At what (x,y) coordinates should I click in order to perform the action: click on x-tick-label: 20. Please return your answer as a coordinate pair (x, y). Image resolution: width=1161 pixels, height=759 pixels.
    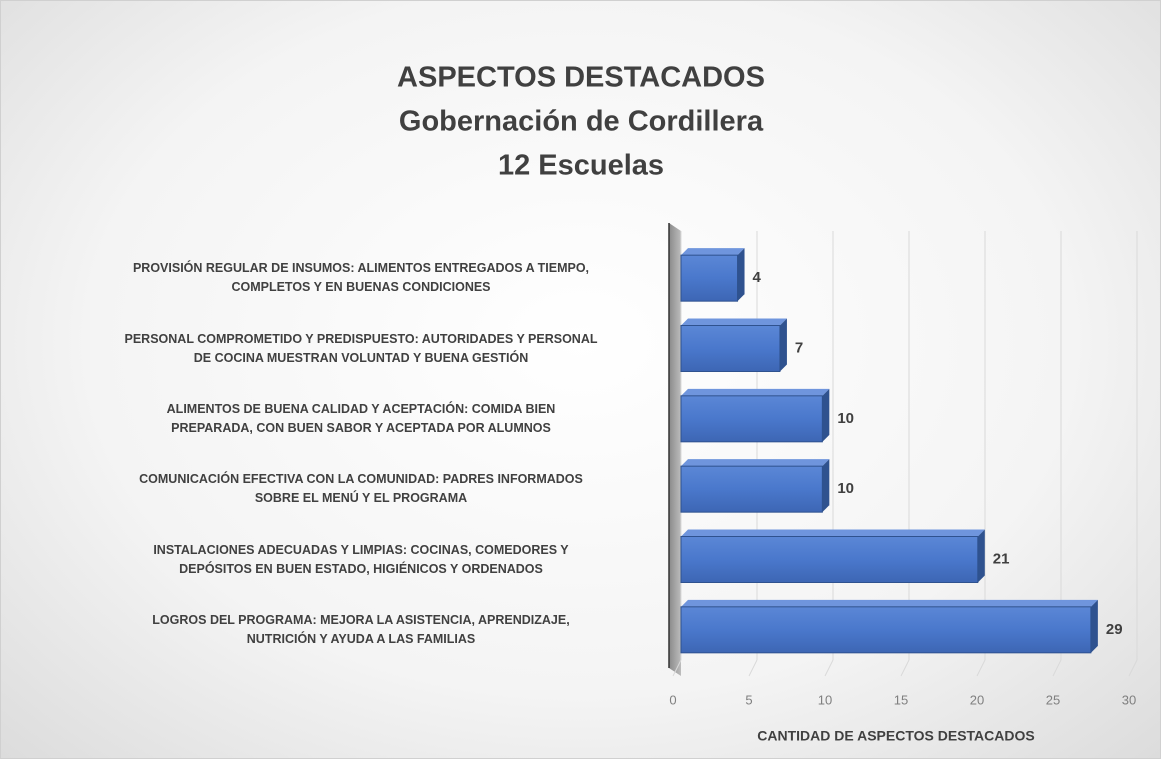
    Looking at the image, I should click on (977, 699).